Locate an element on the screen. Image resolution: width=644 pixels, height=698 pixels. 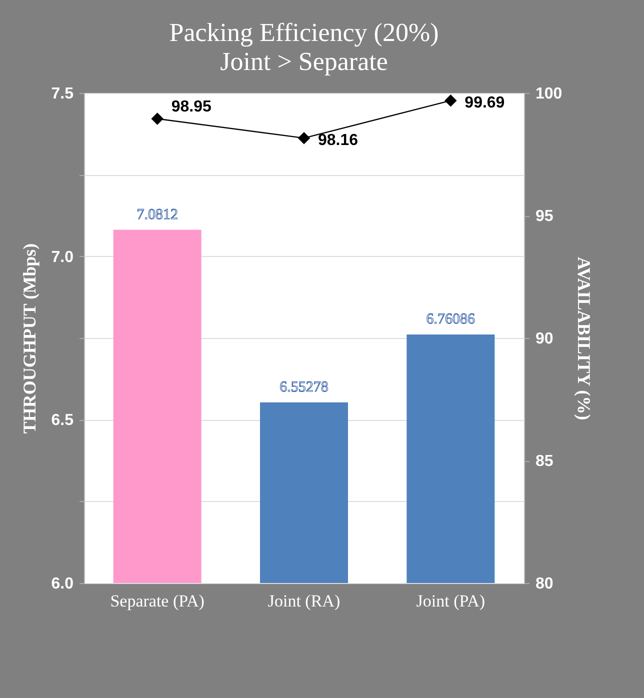
y-tick-label: 7.0 is located at coordinates (62, 257).